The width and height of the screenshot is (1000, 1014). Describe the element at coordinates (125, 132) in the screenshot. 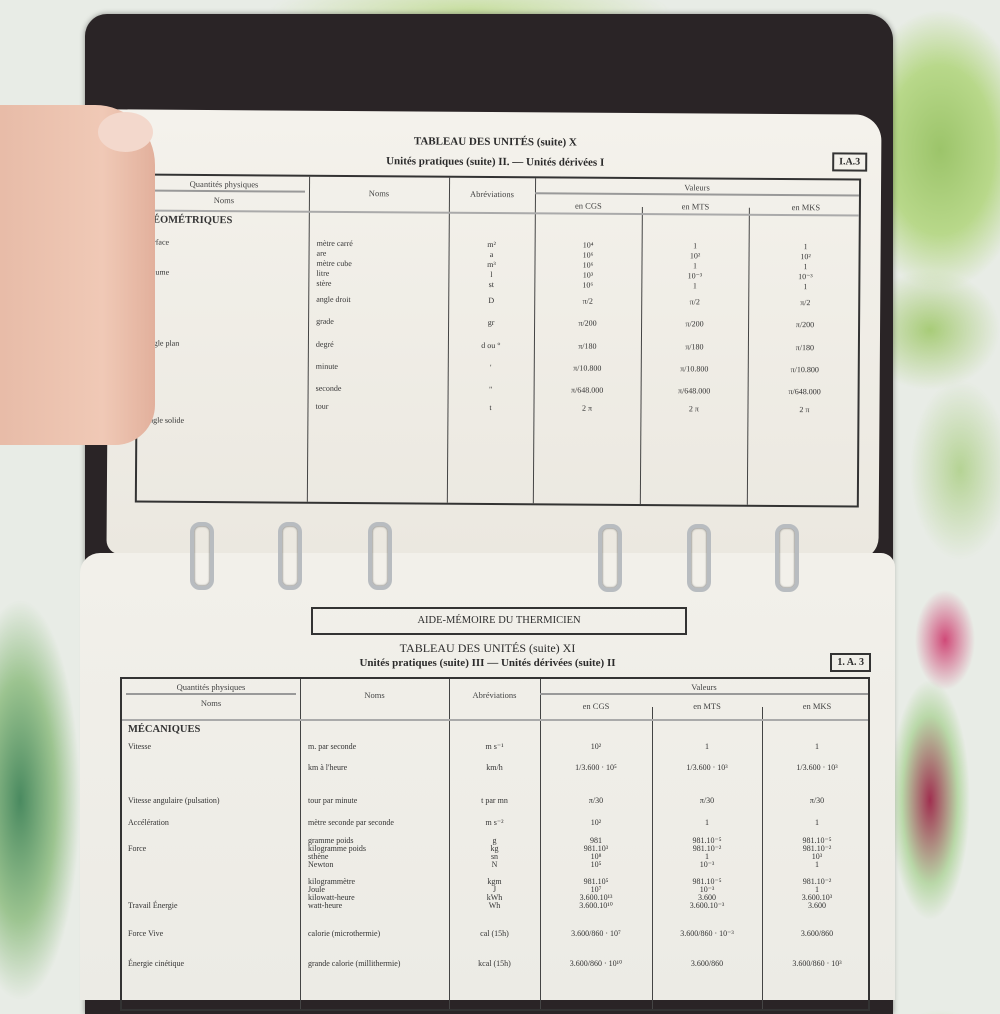

I see `thumbnail` at that location.